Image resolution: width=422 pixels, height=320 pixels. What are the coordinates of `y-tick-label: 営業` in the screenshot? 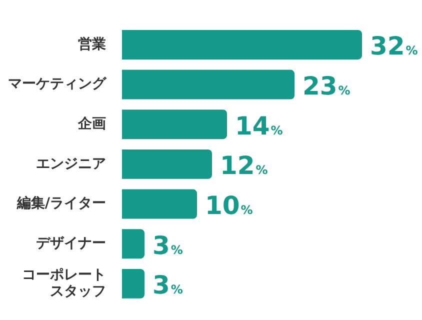 It's located at (92, 44).